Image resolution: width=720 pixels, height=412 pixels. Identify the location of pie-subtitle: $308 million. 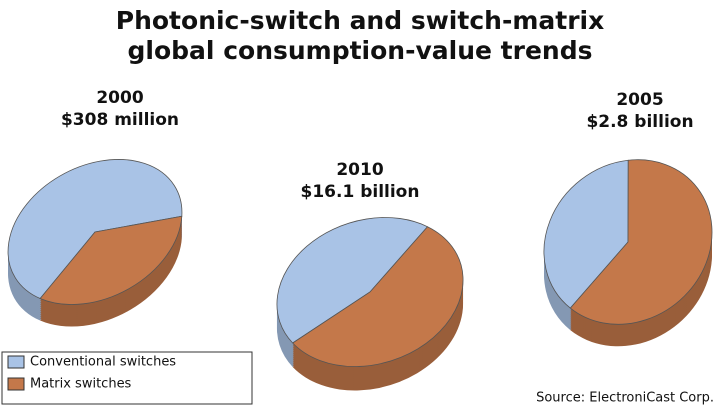
(120, 120).